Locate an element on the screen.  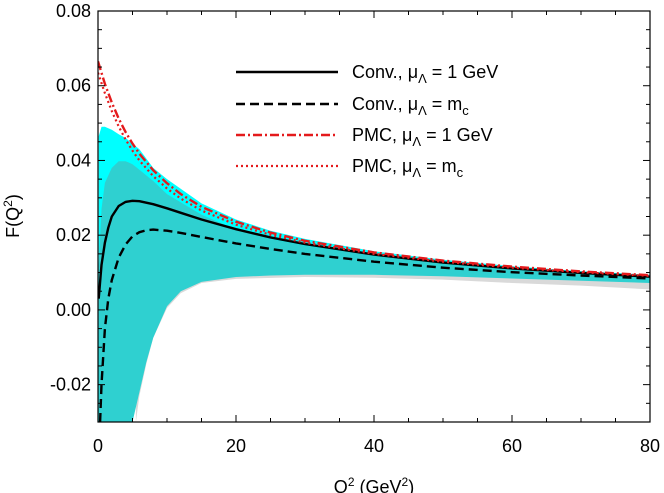
y-tick-label: -0.02 is located at coordinates (70, 385).